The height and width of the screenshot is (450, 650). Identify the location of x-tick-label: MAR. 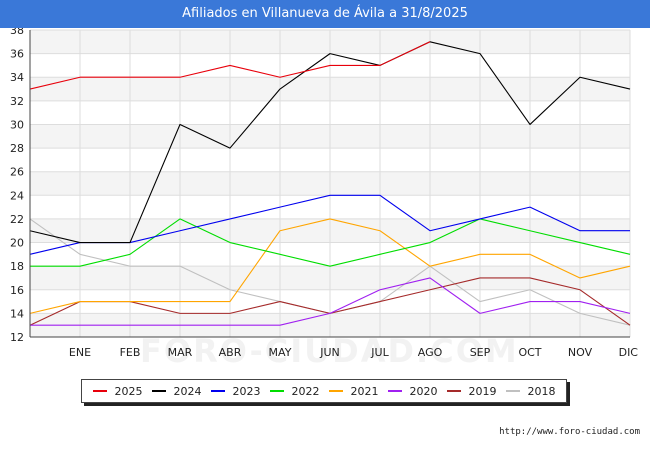
(180, 352).